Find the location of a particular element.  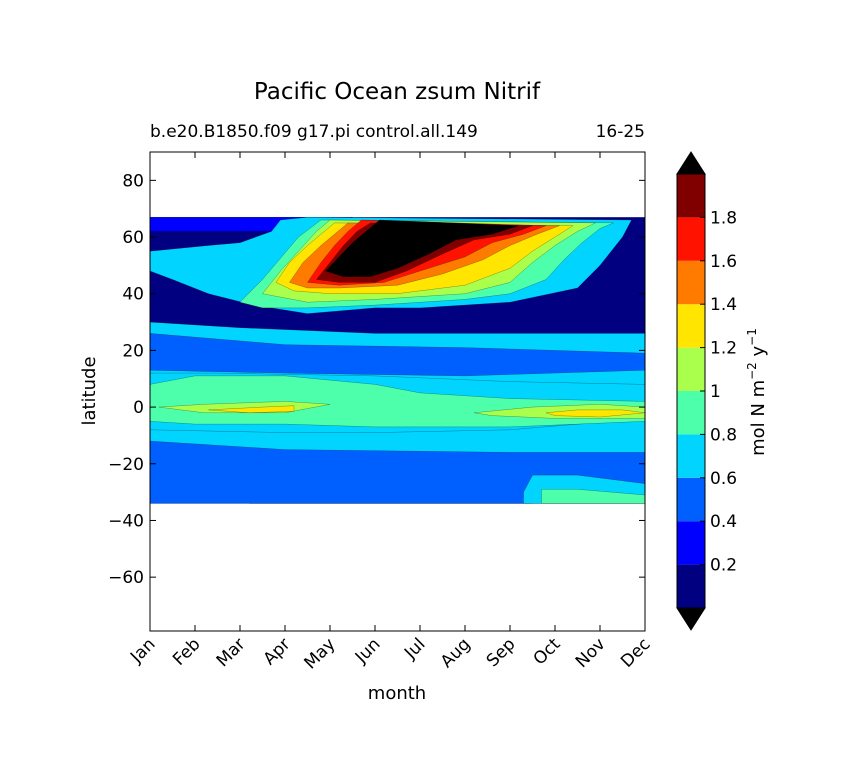

y-tick-label: −40 is located at coordinates (126, 521).